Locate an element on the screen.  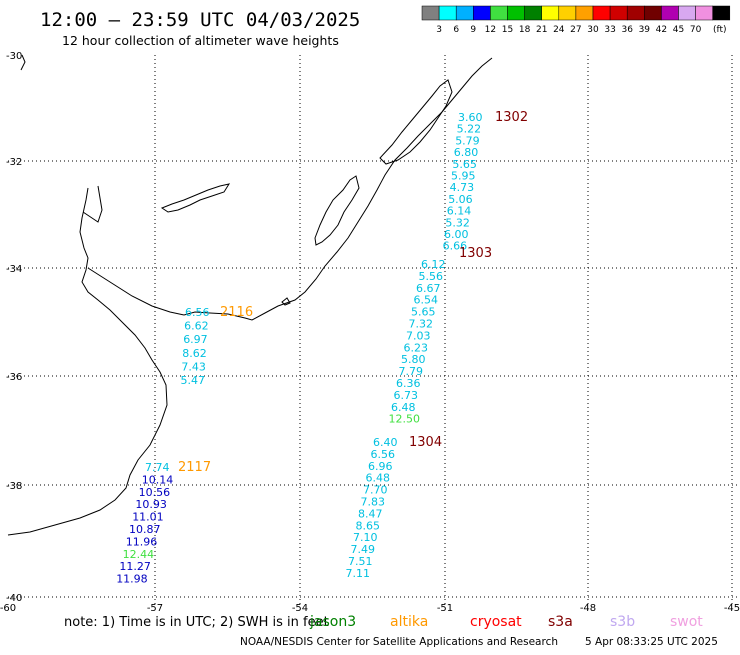
legend-label: 30 is located at coordinates (593, 30).